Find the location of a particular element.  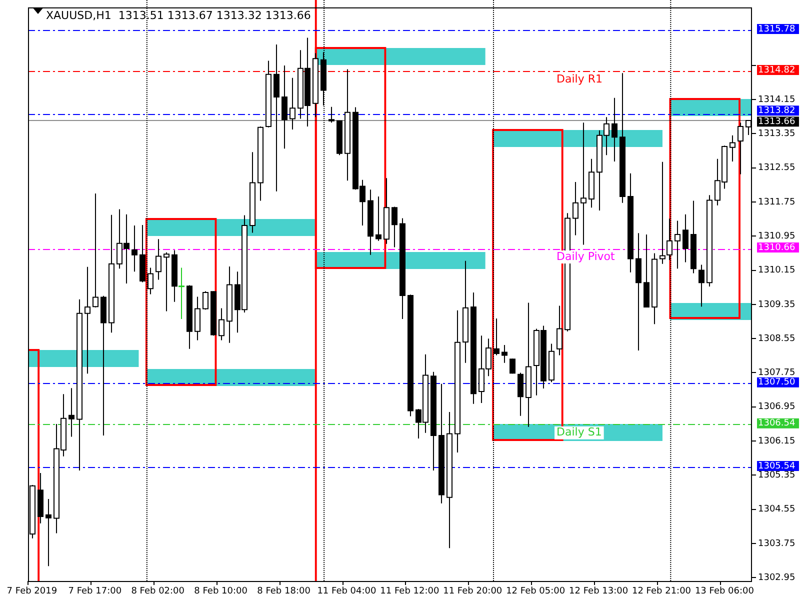

ref-line-label: 1306.54 is located at coordinates (777, 423).